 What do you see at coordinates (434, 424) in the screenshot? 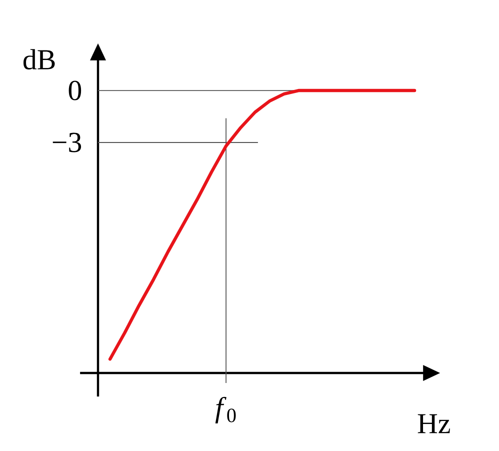
I see `x-axis-title: Hz` at bounding box center [434, 424].